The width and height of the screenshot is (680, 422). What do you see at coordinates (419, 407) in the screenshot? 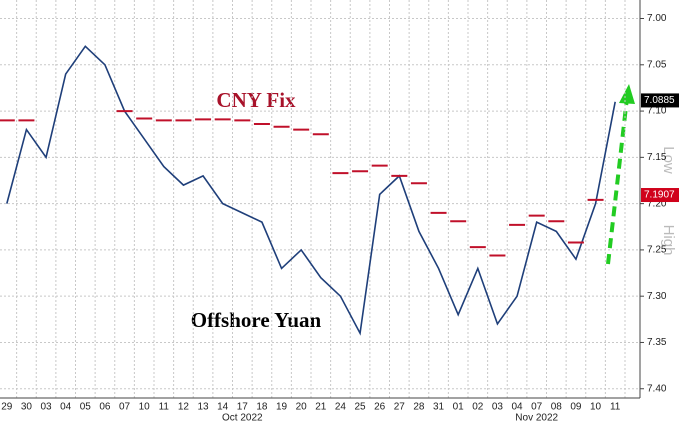
I see `x-tick-label: 28` at bounding box center [419, 407].